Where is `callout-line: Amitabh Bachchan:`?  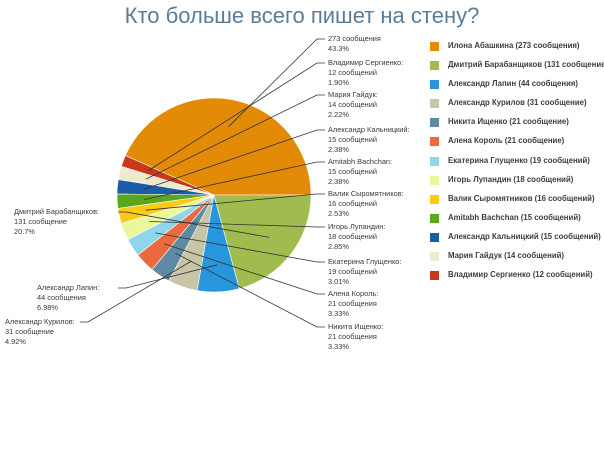 callout-line: Amitabh Bachchan: is located at coordinates (360, 161).